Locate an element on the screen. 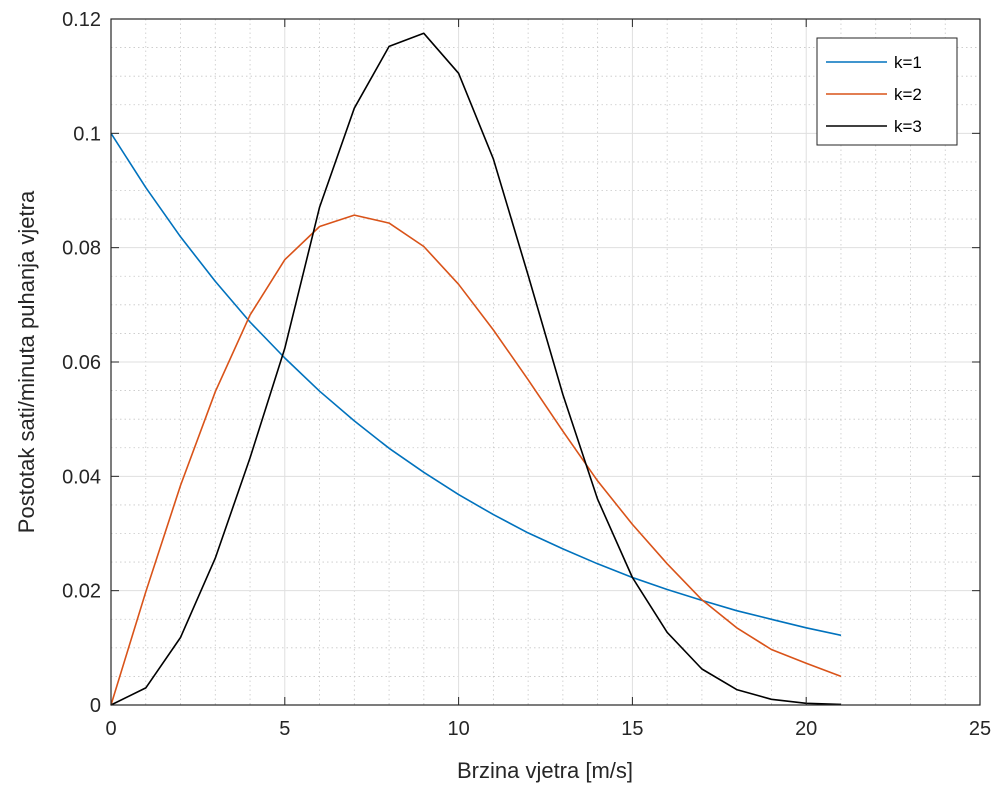  legend-label: k=2 is located at coordinates (908, 94).